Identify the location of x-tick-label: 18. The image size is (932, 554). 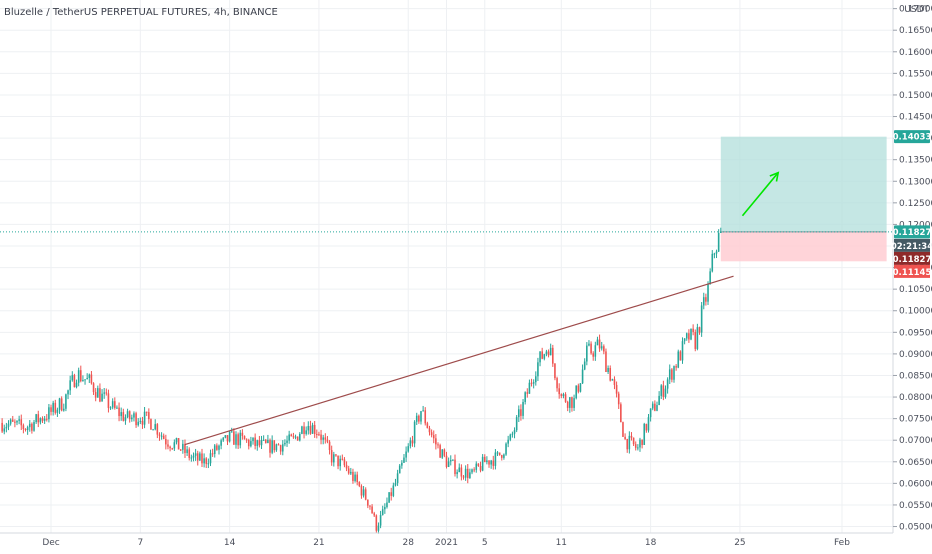
(651, 543).